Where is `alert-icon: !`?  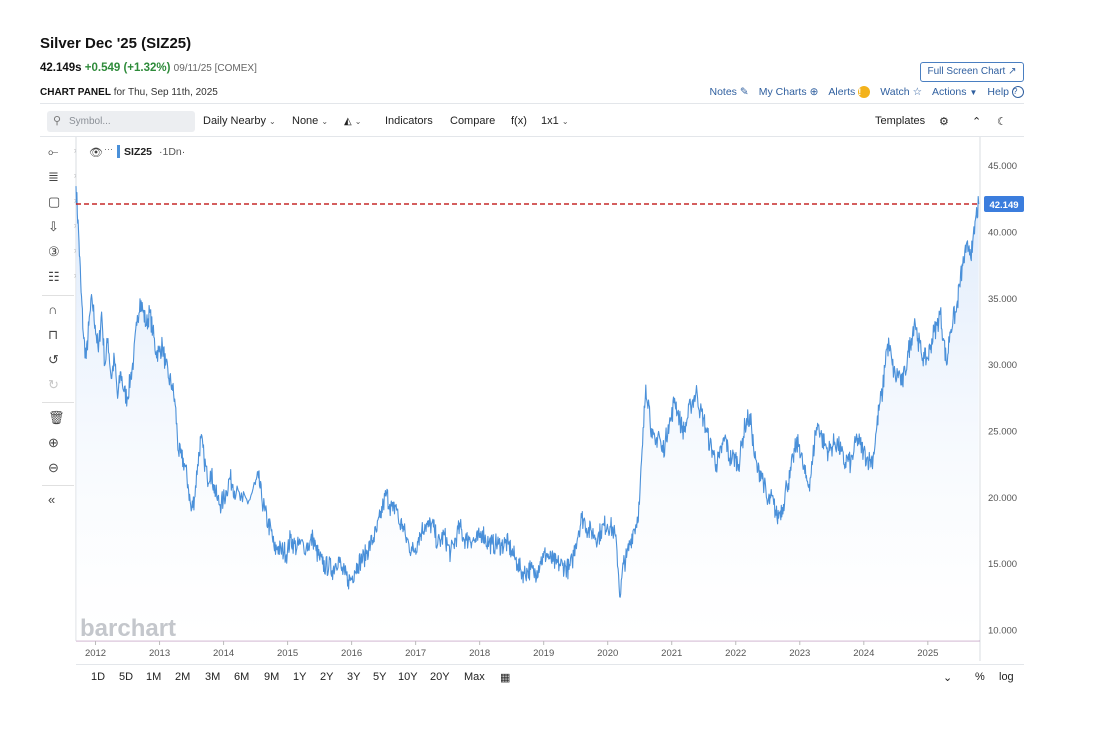 alert-icon: ! is located at coordinates (864, 92).